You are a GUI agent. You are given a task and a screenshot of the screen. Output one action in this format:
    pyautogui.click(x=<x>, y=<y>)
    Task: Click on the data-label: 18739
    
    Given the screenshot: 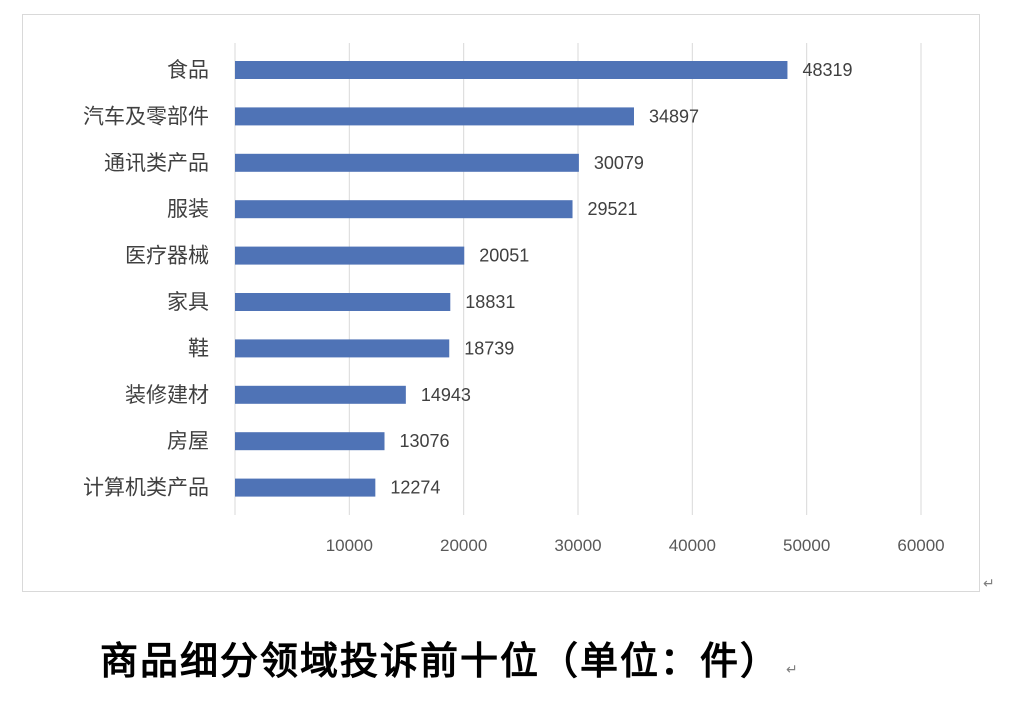 What is the action you would take?
    pyautogui.click(x=489, y=348)
    